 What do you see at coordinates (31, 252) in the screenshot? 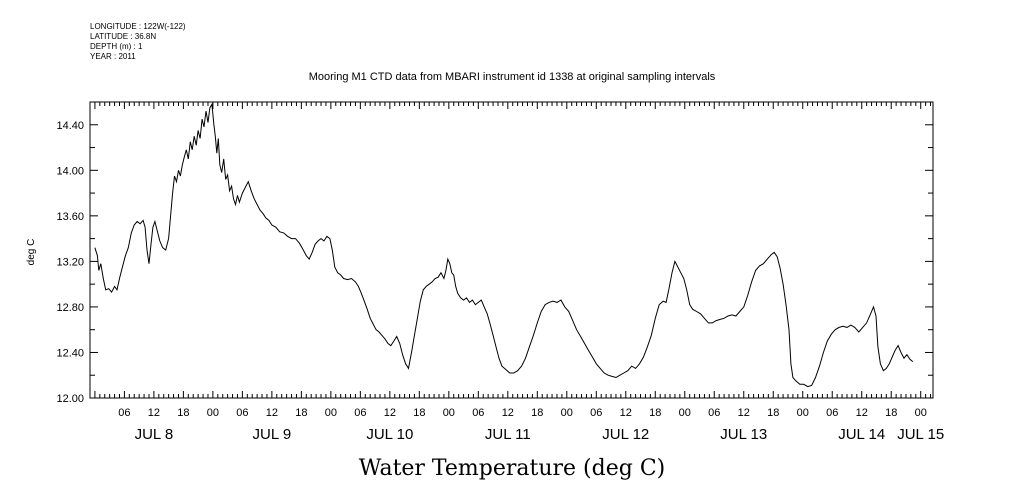
I see `y-axis-label: deg C` at bounding box center [31, 252].